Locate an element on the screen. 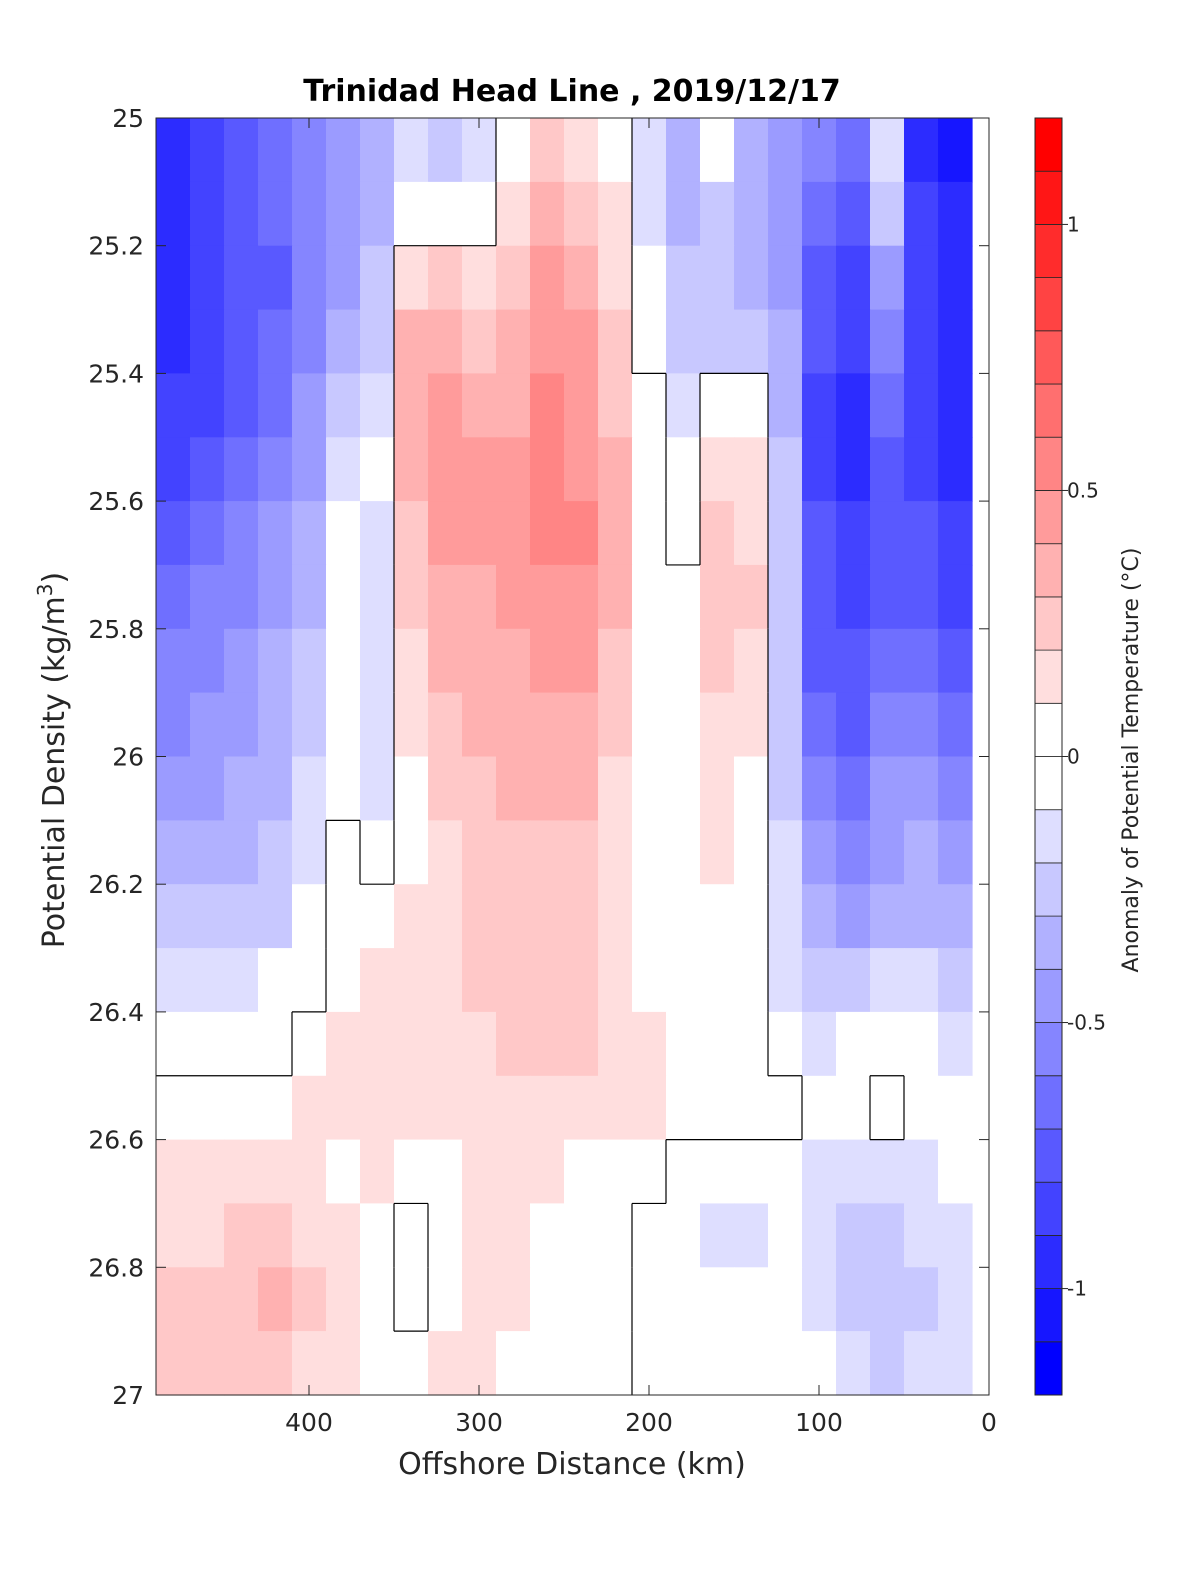 The width and height of the screenshot is (1200, 1575). x-tick-label: 0 is located at coordinates (989, 1422).